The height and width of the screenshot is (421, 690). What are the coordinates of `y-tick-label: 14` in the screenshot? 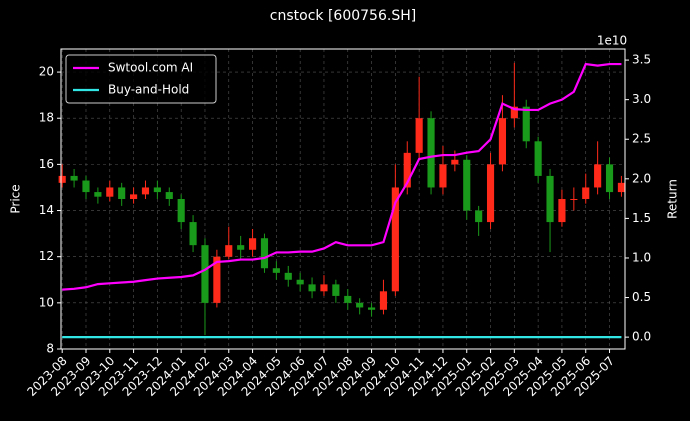 It's located at (46, 210).